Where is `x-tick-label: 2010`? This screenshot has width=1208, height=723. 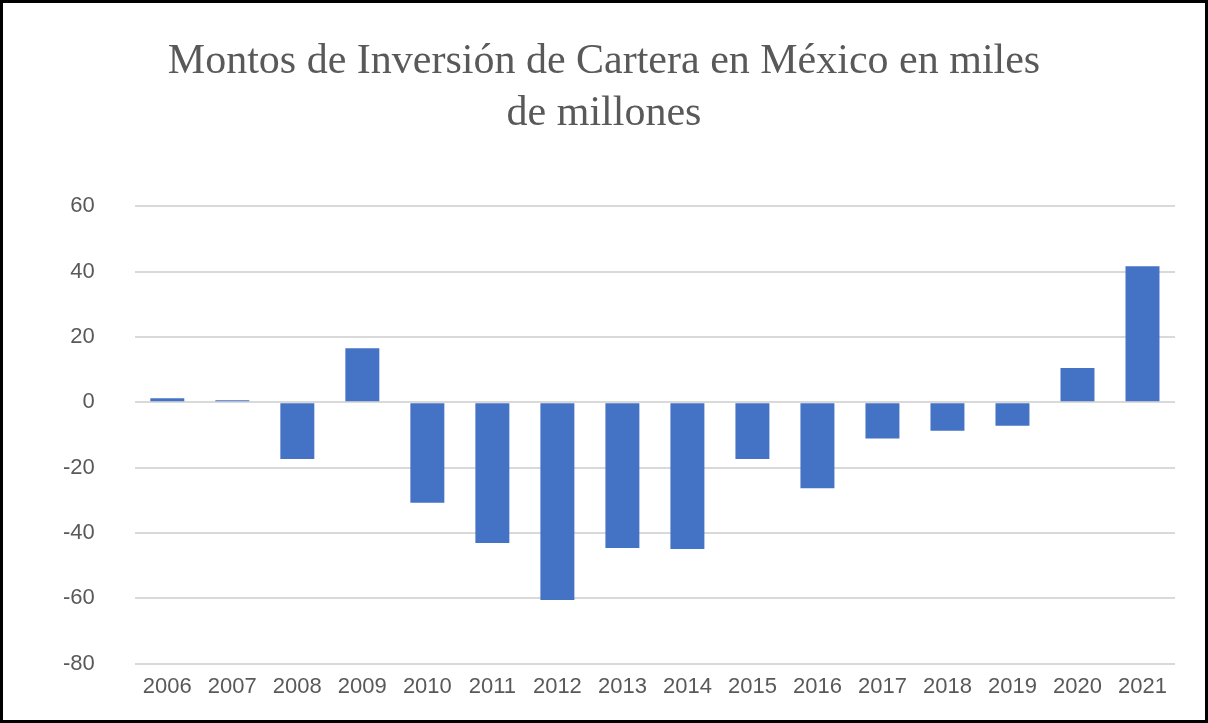
x-tick-label: 2010 is located at coordinates (427, 685).